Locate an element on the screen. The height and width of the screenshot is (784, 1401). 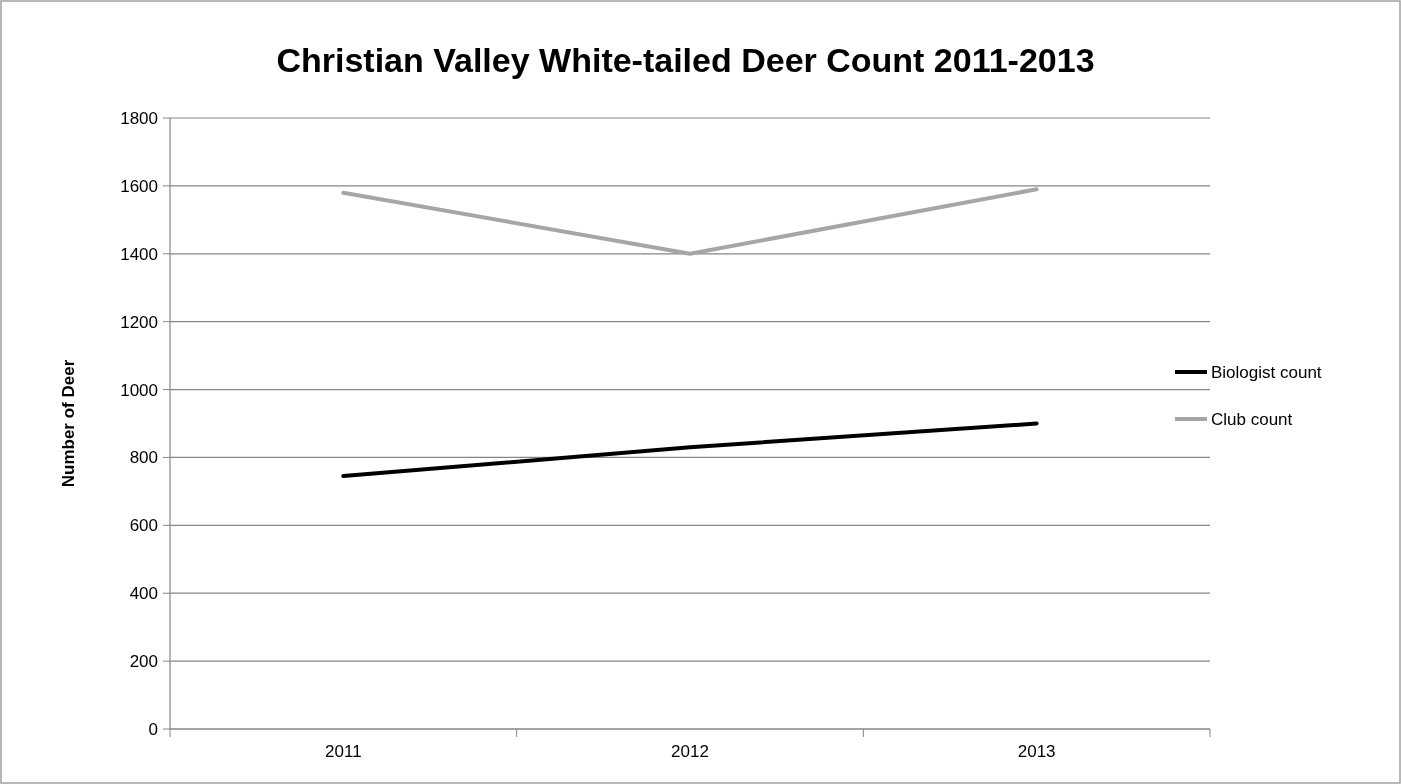
y-tick-label: 1200 is located at coordinates (139, 322).